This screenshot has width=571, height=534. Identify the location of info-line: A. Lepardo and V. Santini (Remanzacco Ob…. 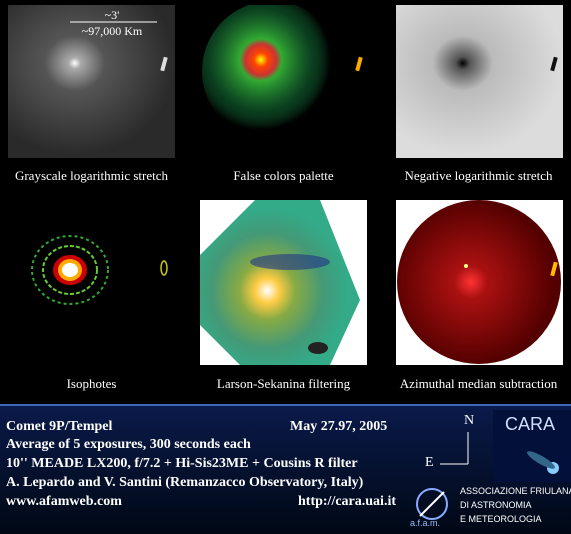
(185, 482).